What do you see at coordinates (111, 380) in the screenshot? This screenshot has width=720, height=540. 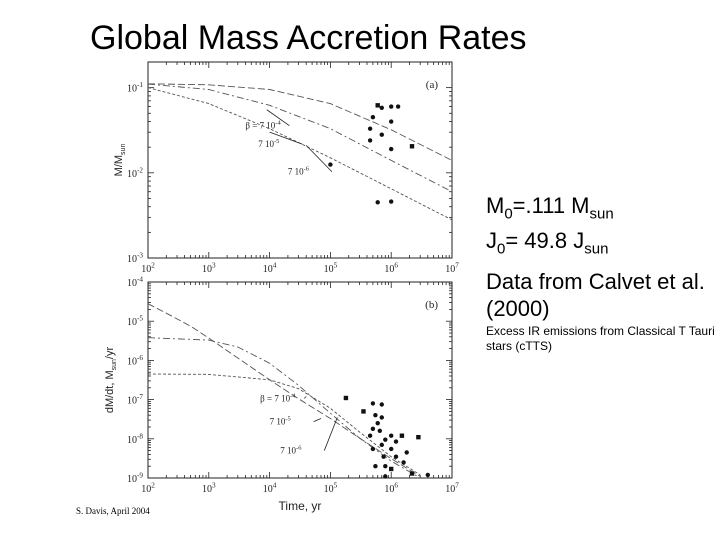 I see `y-axis-label: dM/dt, Msun/yr` at bounding box center [111, 380].